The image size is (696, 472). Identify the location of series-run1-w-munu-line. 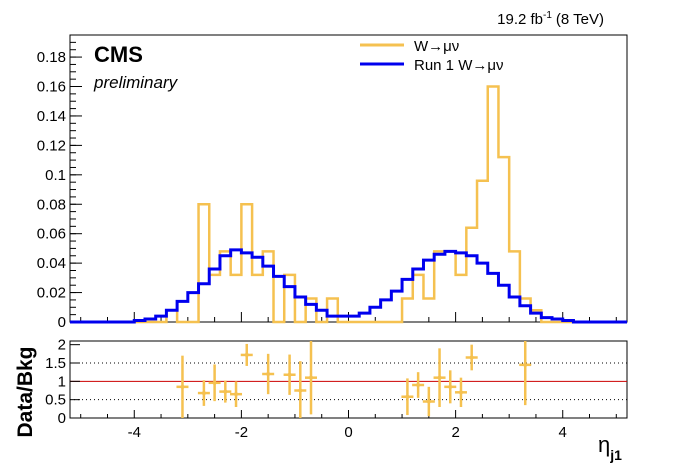
(348, 286).